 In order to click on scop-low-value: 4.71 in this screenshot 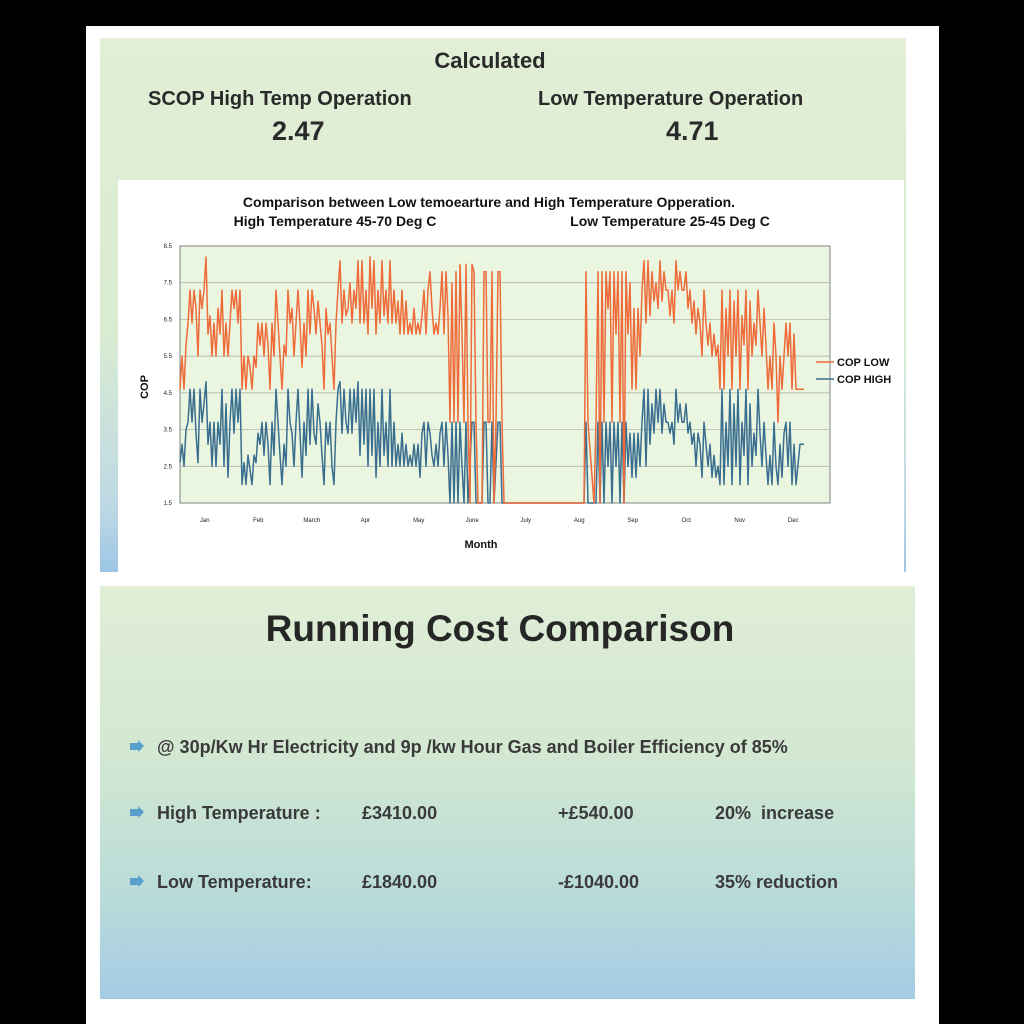, I will do `click(692, 131)`.